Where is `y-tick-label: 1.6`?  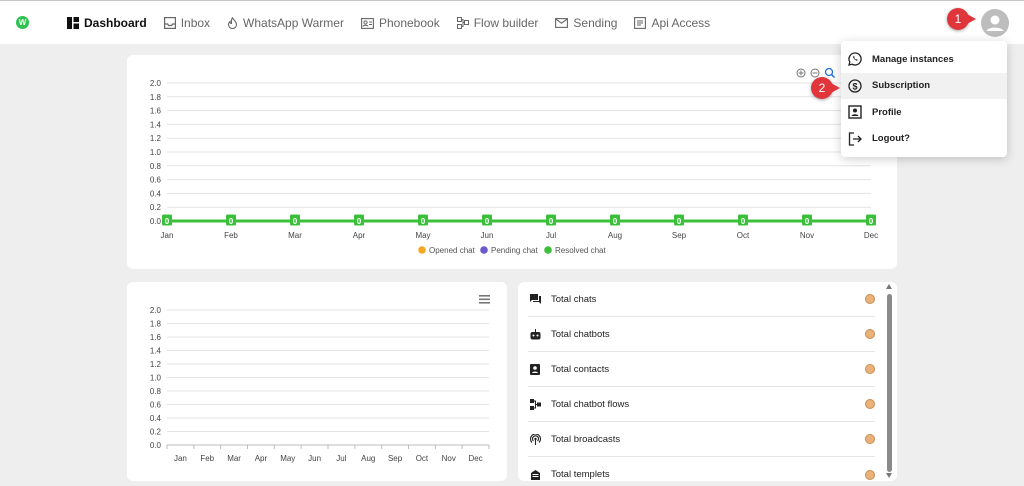
y-tick-label: 1.6 is located at coordinates (156, 111).